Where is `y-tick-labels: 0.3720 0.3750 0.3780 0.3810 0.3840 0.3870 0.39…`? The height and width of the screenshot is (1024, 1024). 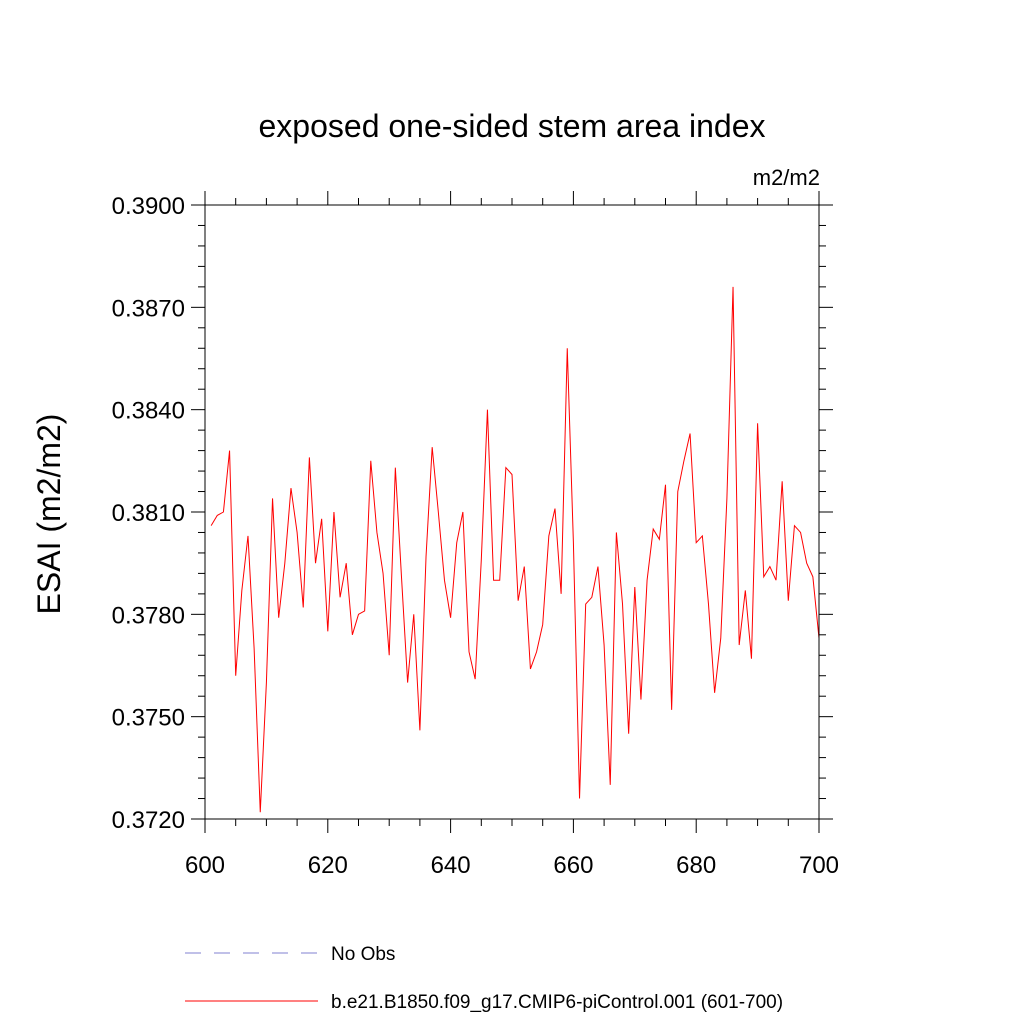
y-tick-labels: 0.3720 0.3750 0.3780 0.3810 0.3840 0.3870 0.39… is located at coordinates (148, 513).